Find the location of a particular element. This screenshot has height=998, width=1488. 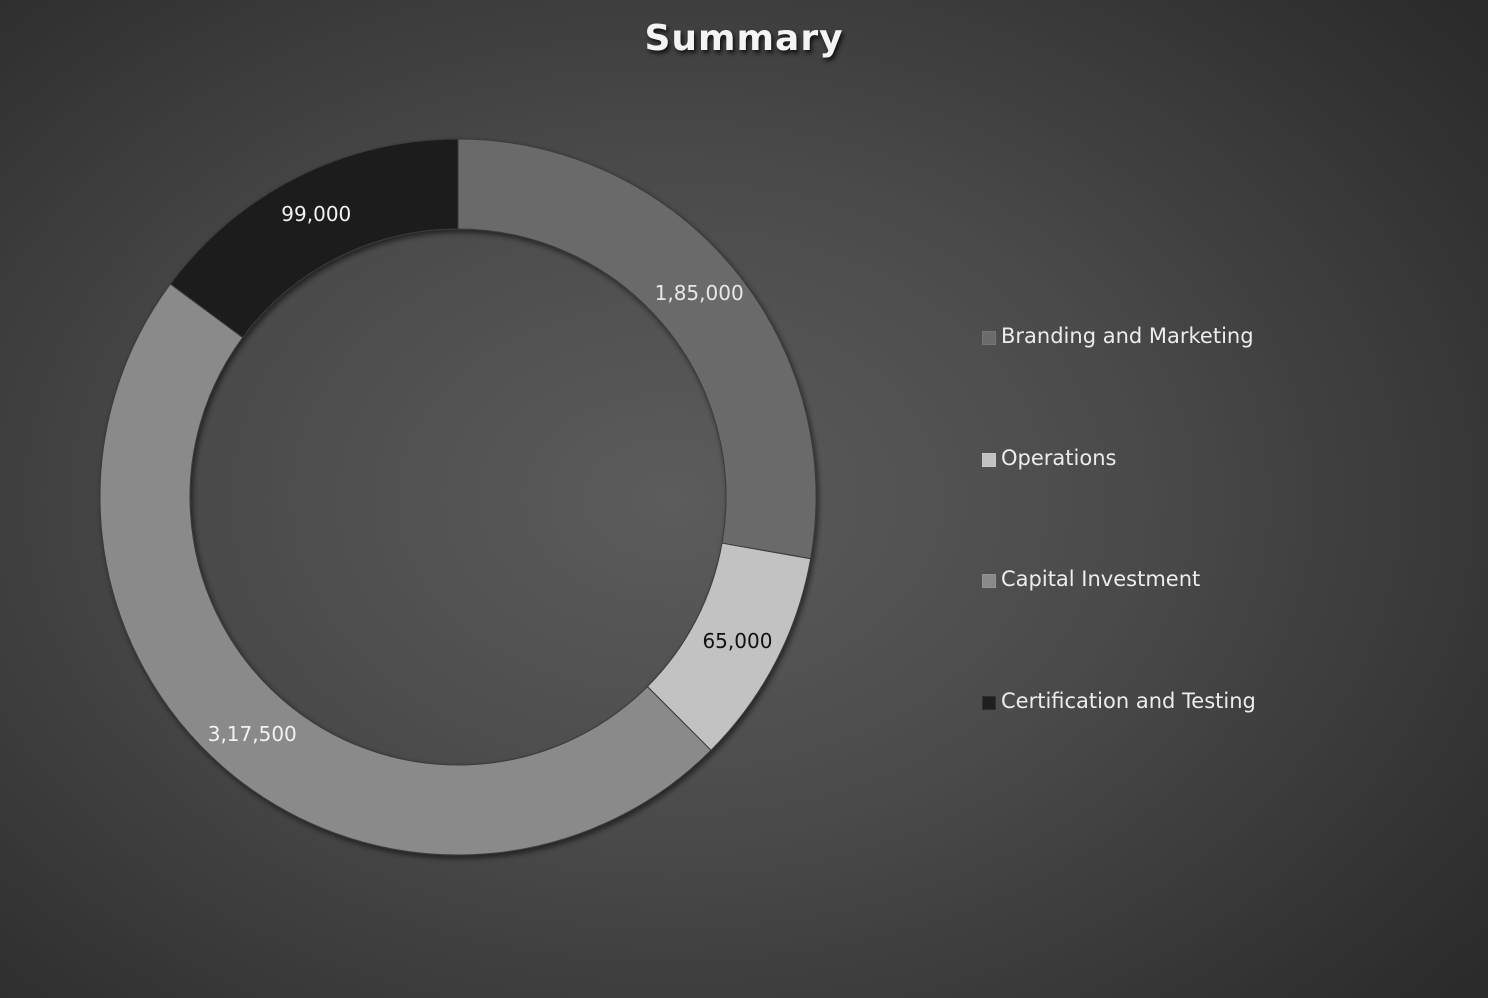

chart-title: Summary is located at coordinates (744, 38).